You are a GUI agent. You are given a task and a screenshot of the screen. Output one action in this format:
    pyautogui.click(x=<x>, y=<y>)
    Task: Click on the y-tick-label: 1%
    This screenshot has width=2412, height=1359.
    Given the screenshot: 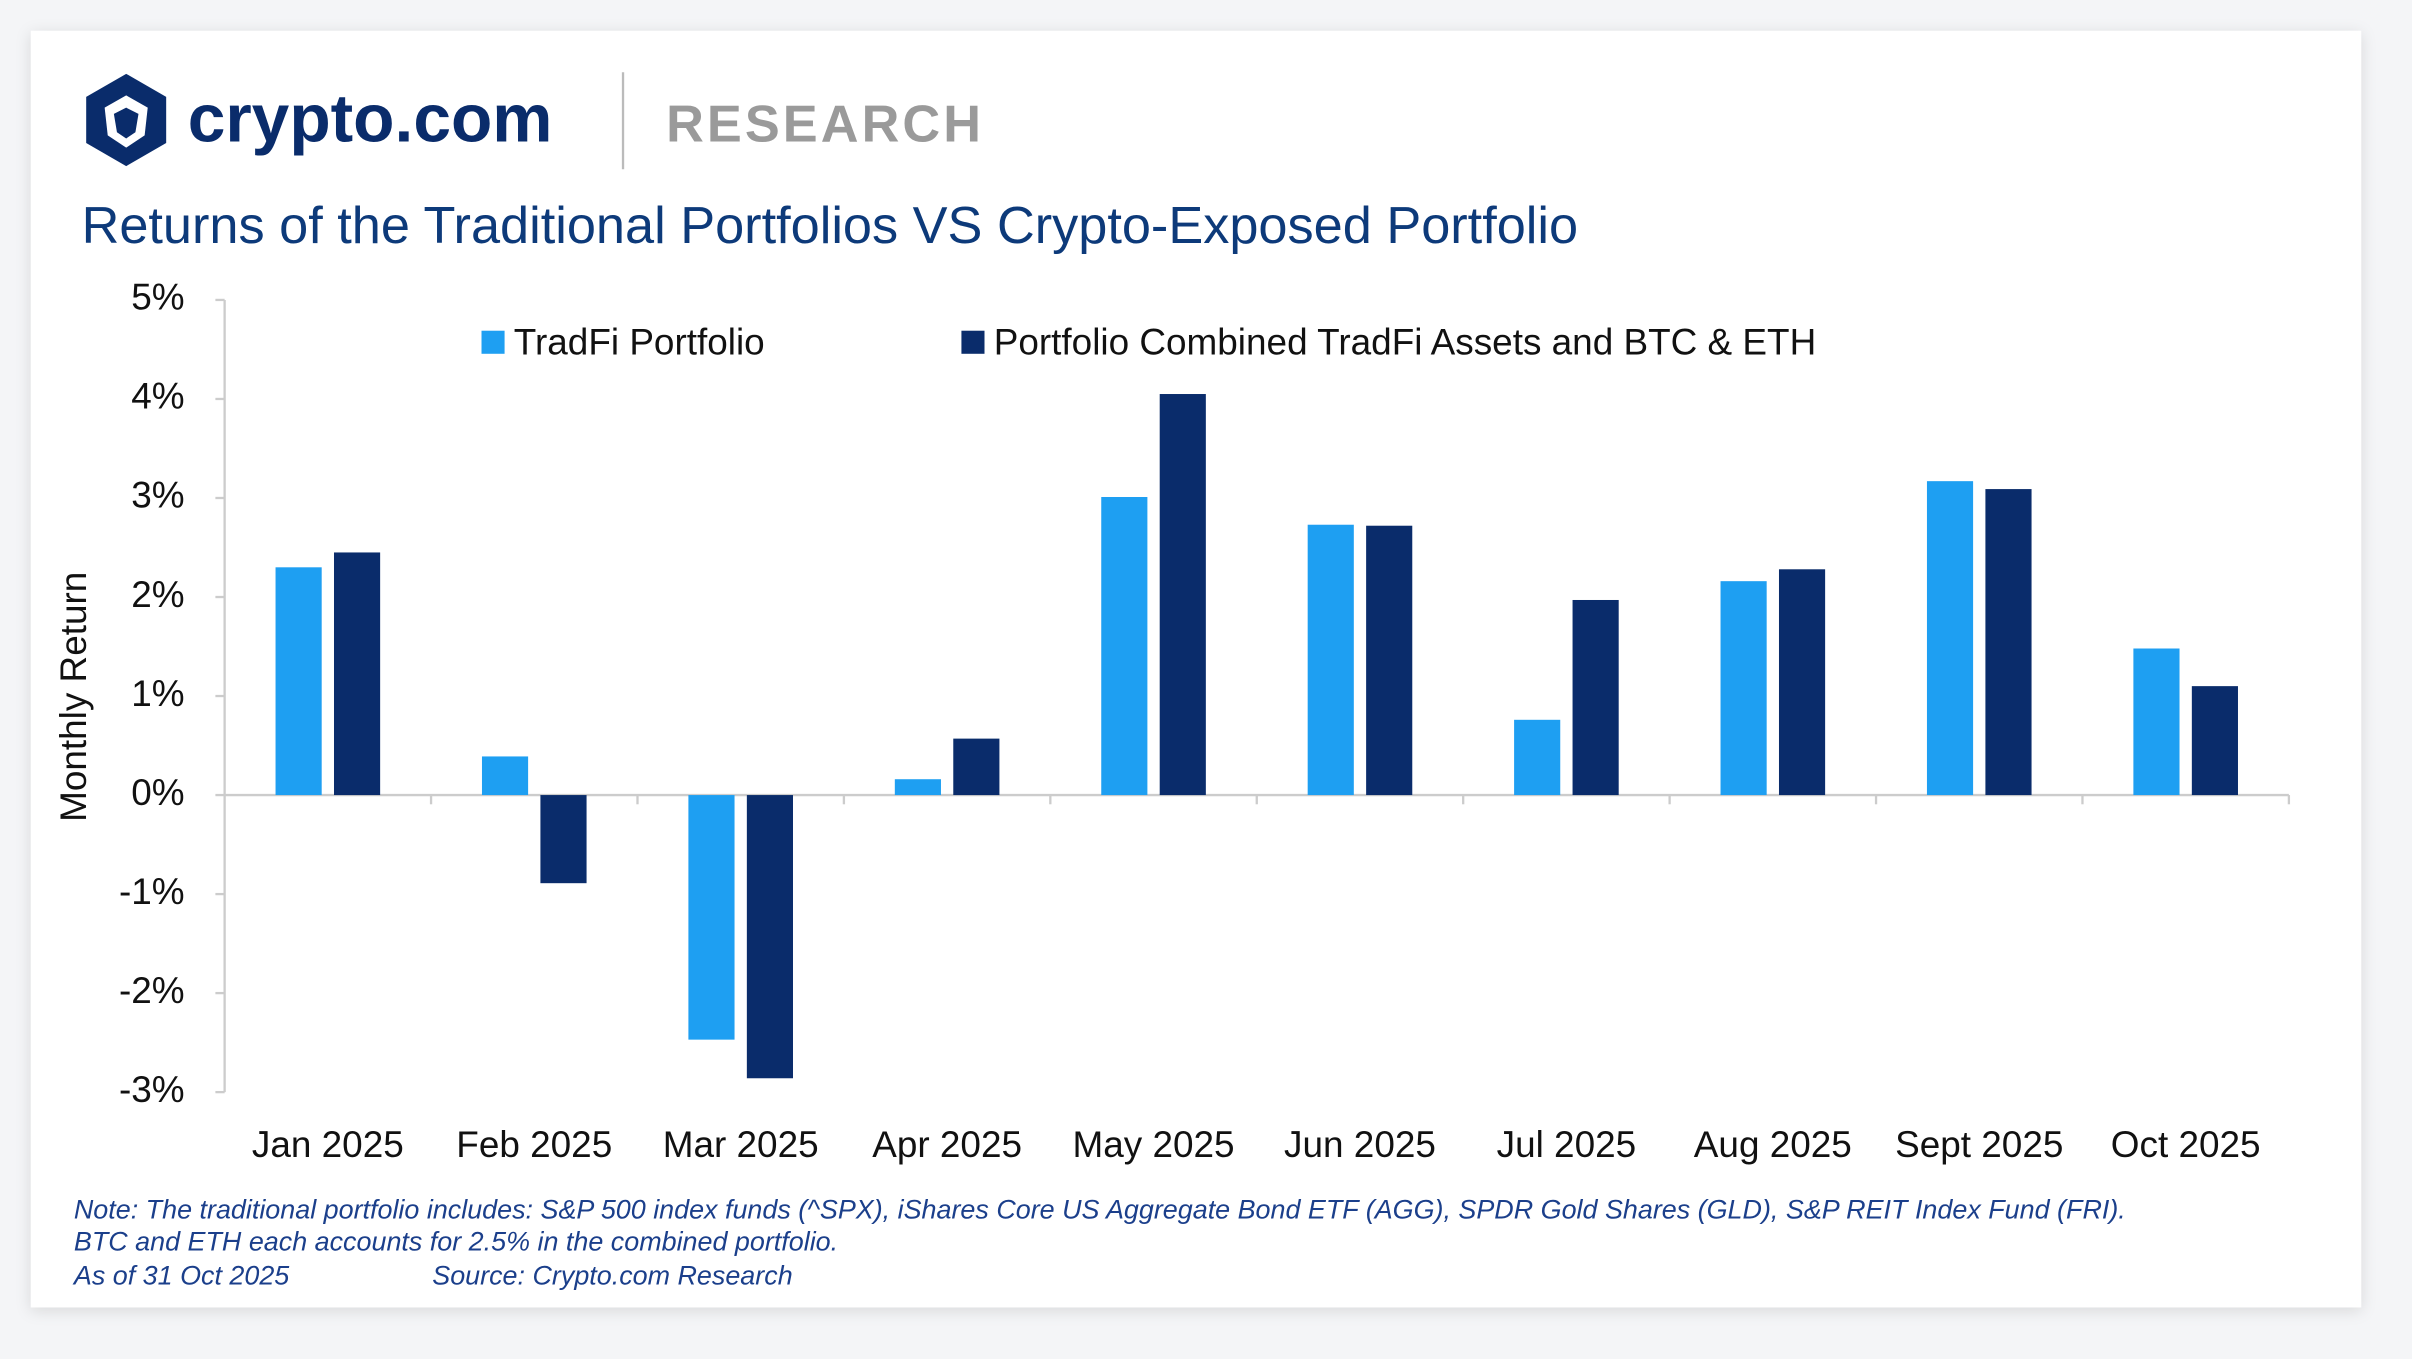 What is the action you would take?
    pyautogui.click(x=157, y=693)
    